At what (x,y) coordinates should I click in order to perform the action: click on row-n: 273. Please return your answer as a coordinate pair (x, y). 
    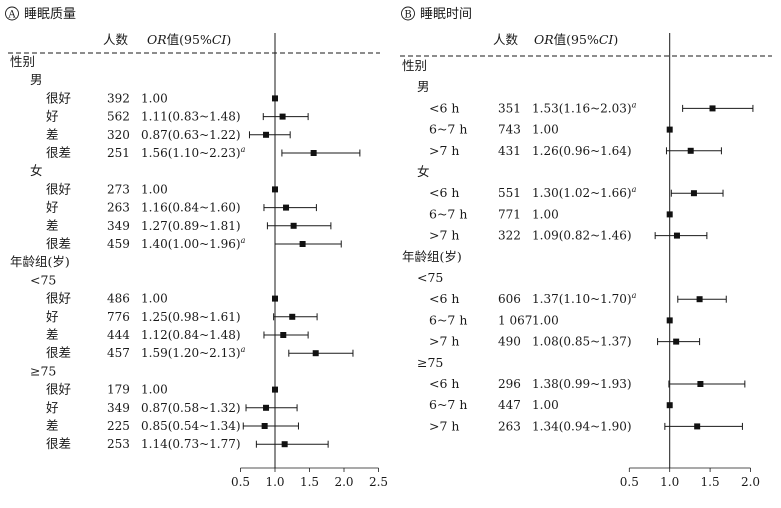
    Looking at the image, I should click on (118, 189).